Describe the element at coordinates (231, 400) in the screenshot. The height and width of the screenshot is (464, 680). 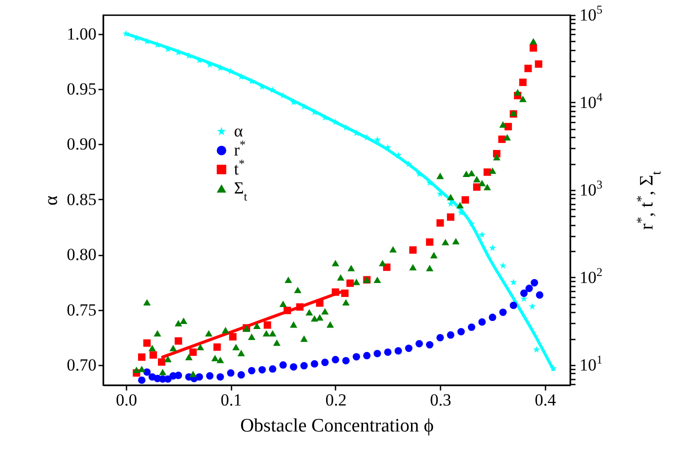
I see `x-tick-label: 0.1` at that location.